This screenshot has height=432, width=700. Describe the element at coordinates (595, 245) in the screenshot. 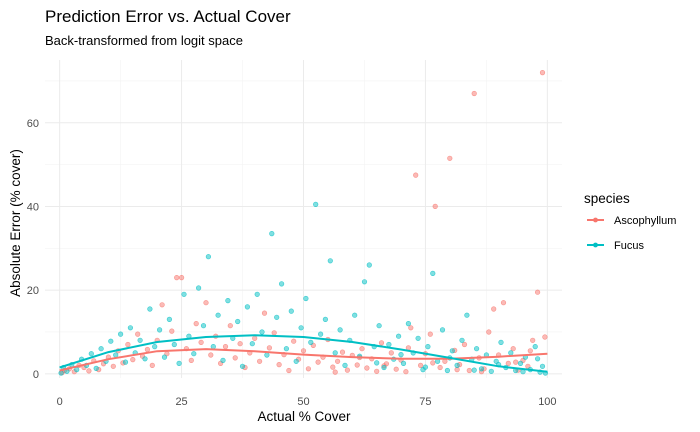

I see `legend-key-dot` at that location.